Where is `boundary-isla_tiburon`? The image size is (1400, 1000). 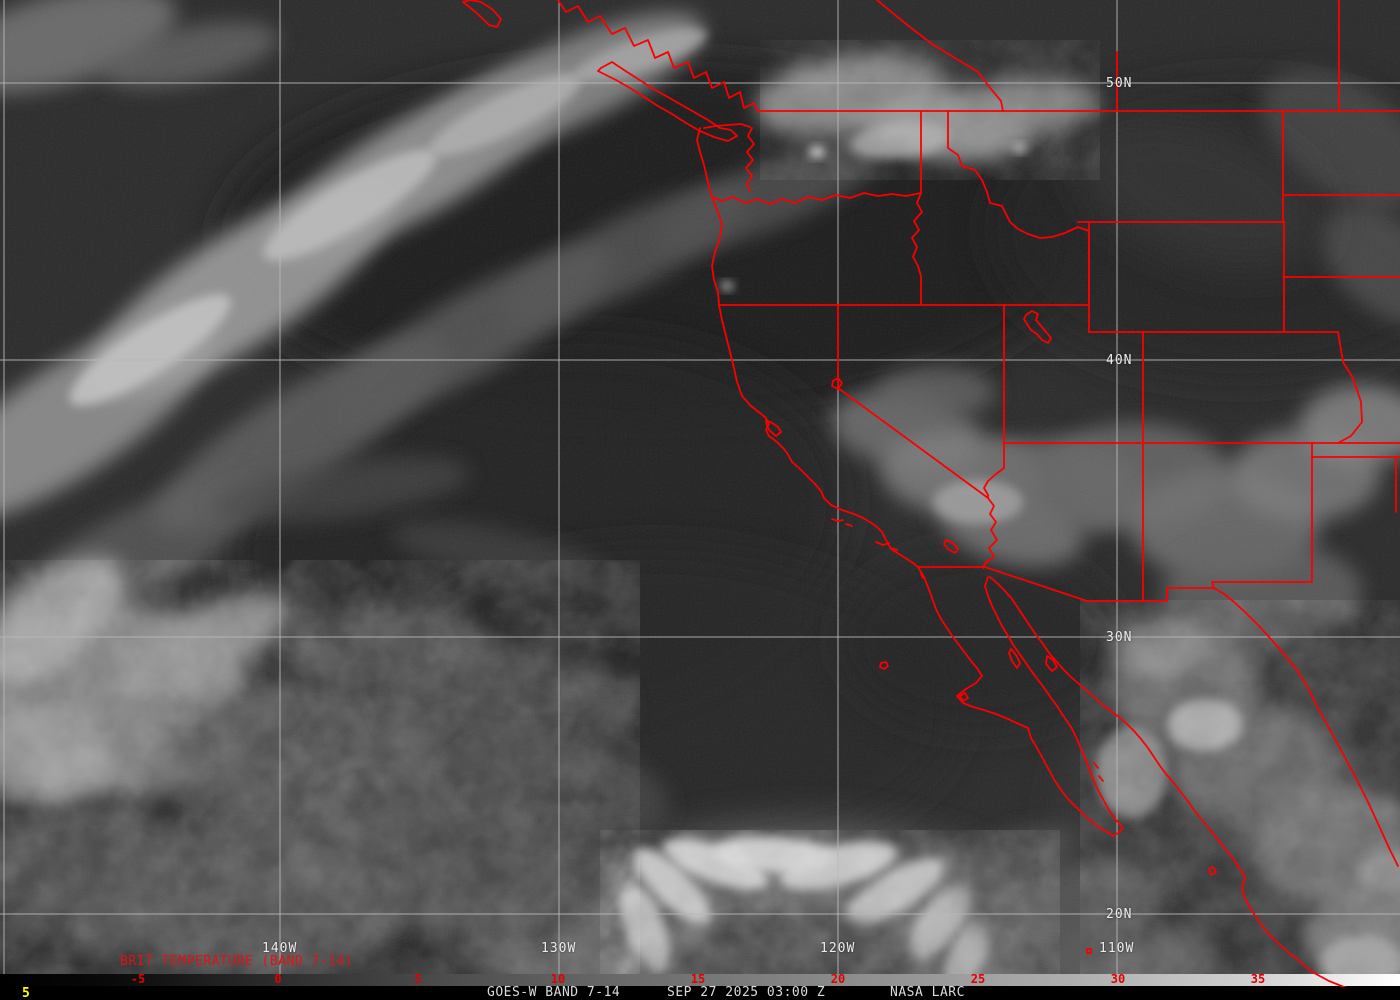
boundary-isla_tiburon is located at coordinates (1051, 663).